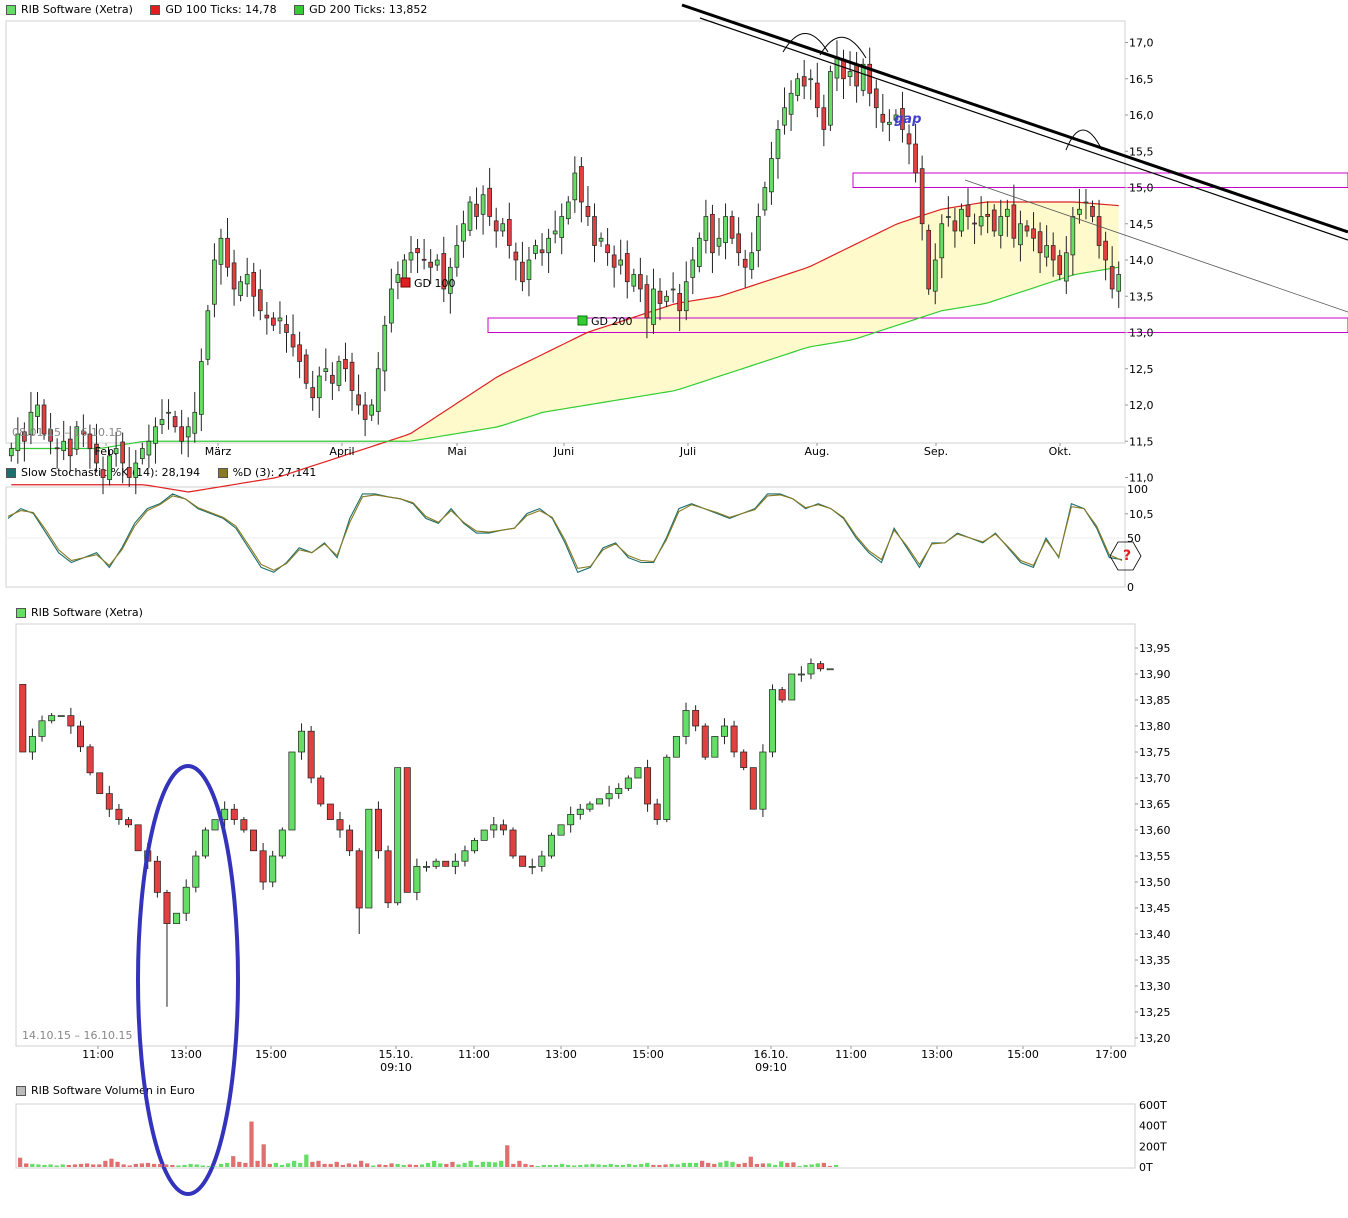  Describe the element at coordinates (771, 1067) in the screenshot. I see `intraday-x-tick-label: 09:10` at that location.